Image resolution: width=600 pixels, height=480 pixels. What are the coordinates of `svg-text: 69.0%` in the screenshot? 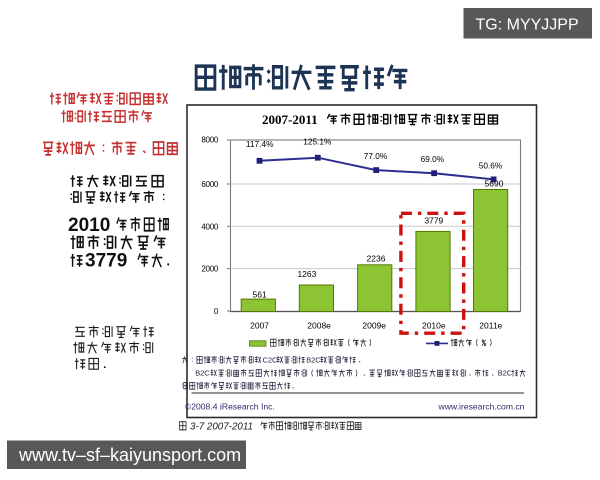 It's located at (433, 159).